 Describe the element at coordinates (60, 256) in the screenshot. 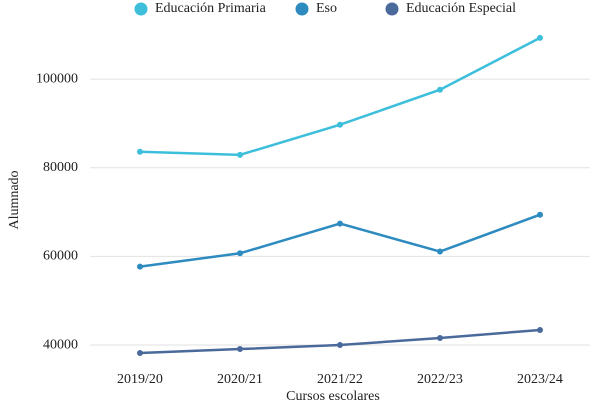

I see `y-tick-label: 60000` at that location.